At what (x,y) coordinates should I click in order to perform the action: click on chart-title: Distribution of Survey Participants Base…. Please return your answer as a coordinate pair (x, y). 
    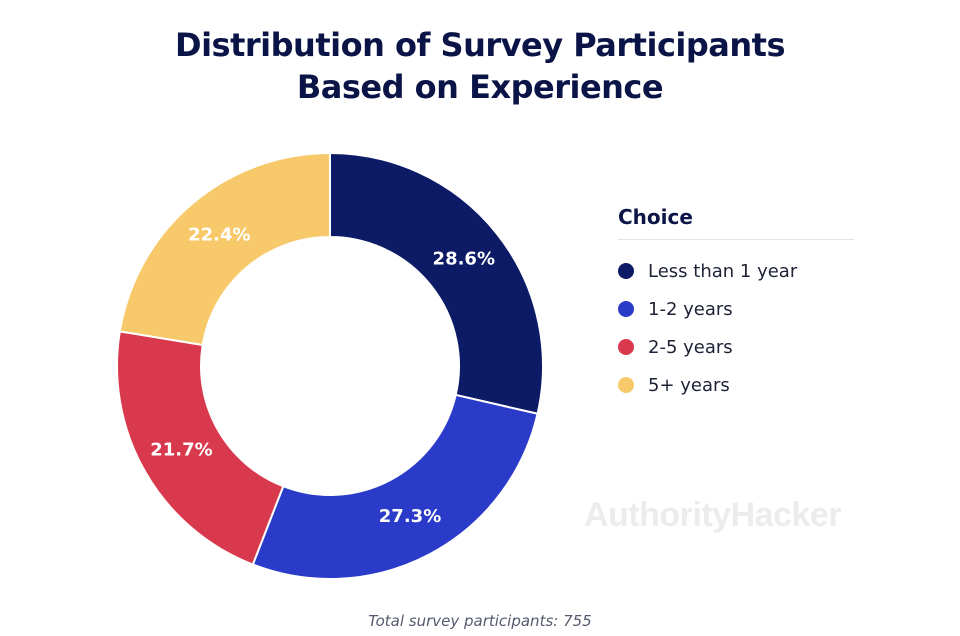
    Looking at the image, I should click on (480, 66).